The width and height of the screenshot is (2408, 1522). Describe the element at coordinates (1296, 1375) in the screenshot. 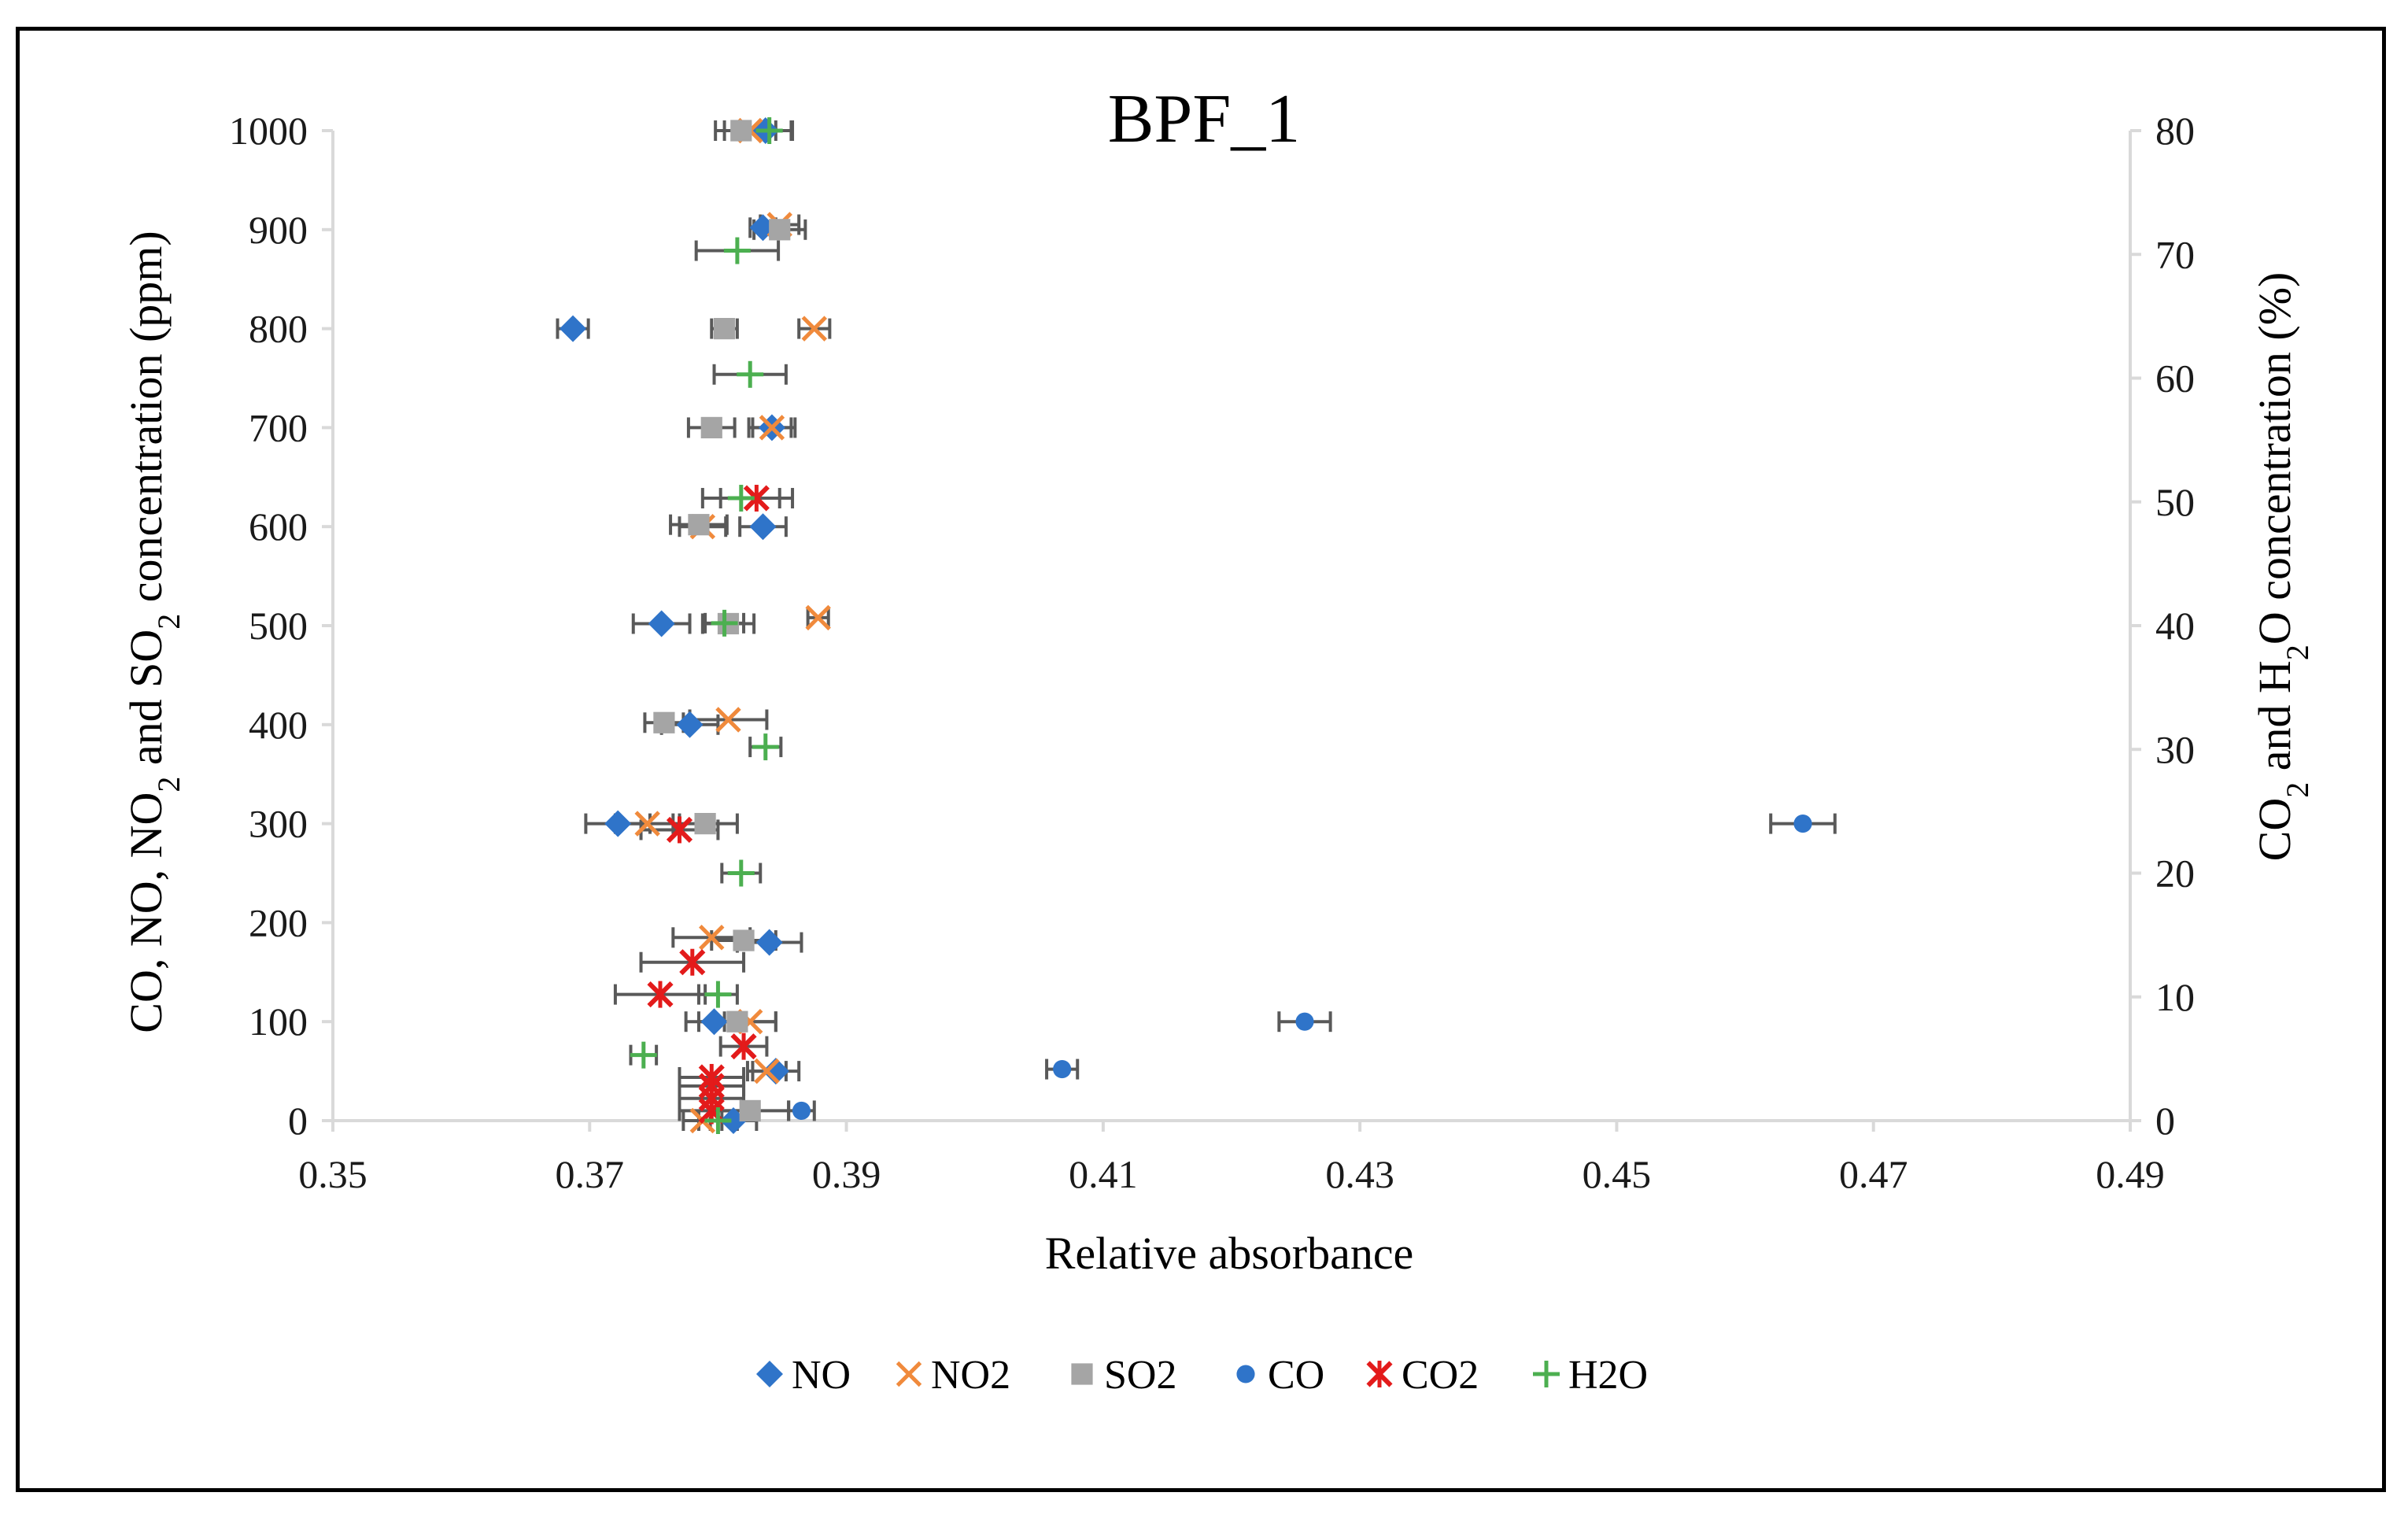

I see `legend-label-co: CO` at that location.